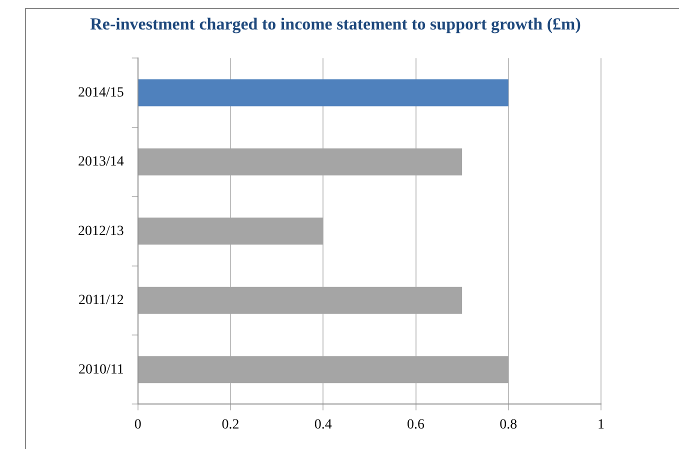  I want to click on y-tick-label: 2011/12, so click(101, 300).